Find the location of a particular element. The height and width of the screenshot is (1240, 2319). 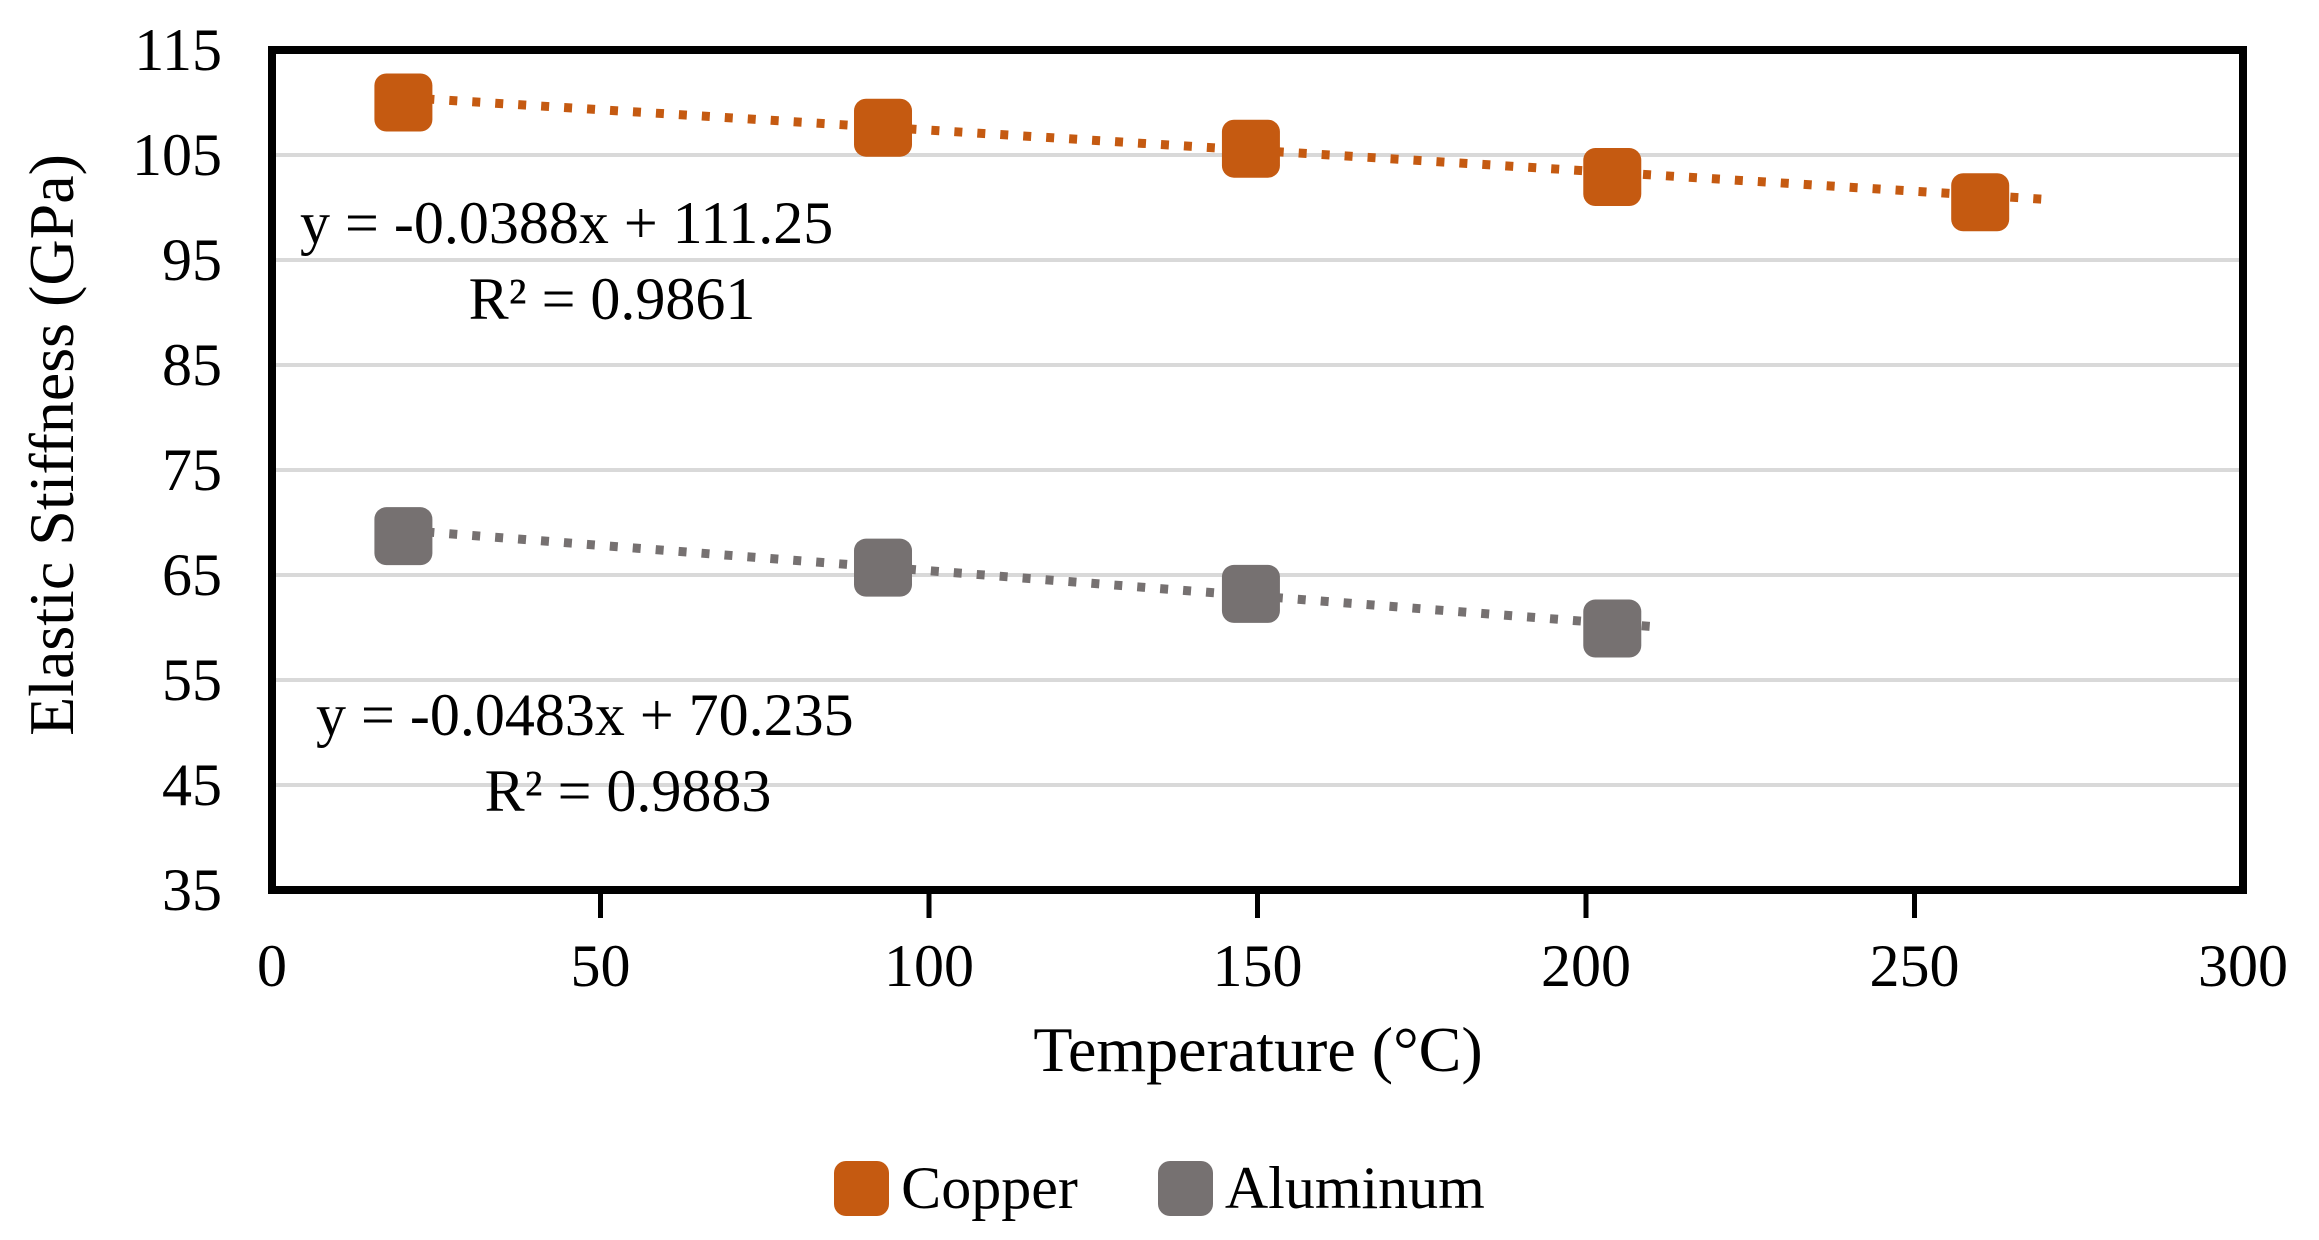

aluminum-swatch-icon is located at coordinates (1185, 1188).